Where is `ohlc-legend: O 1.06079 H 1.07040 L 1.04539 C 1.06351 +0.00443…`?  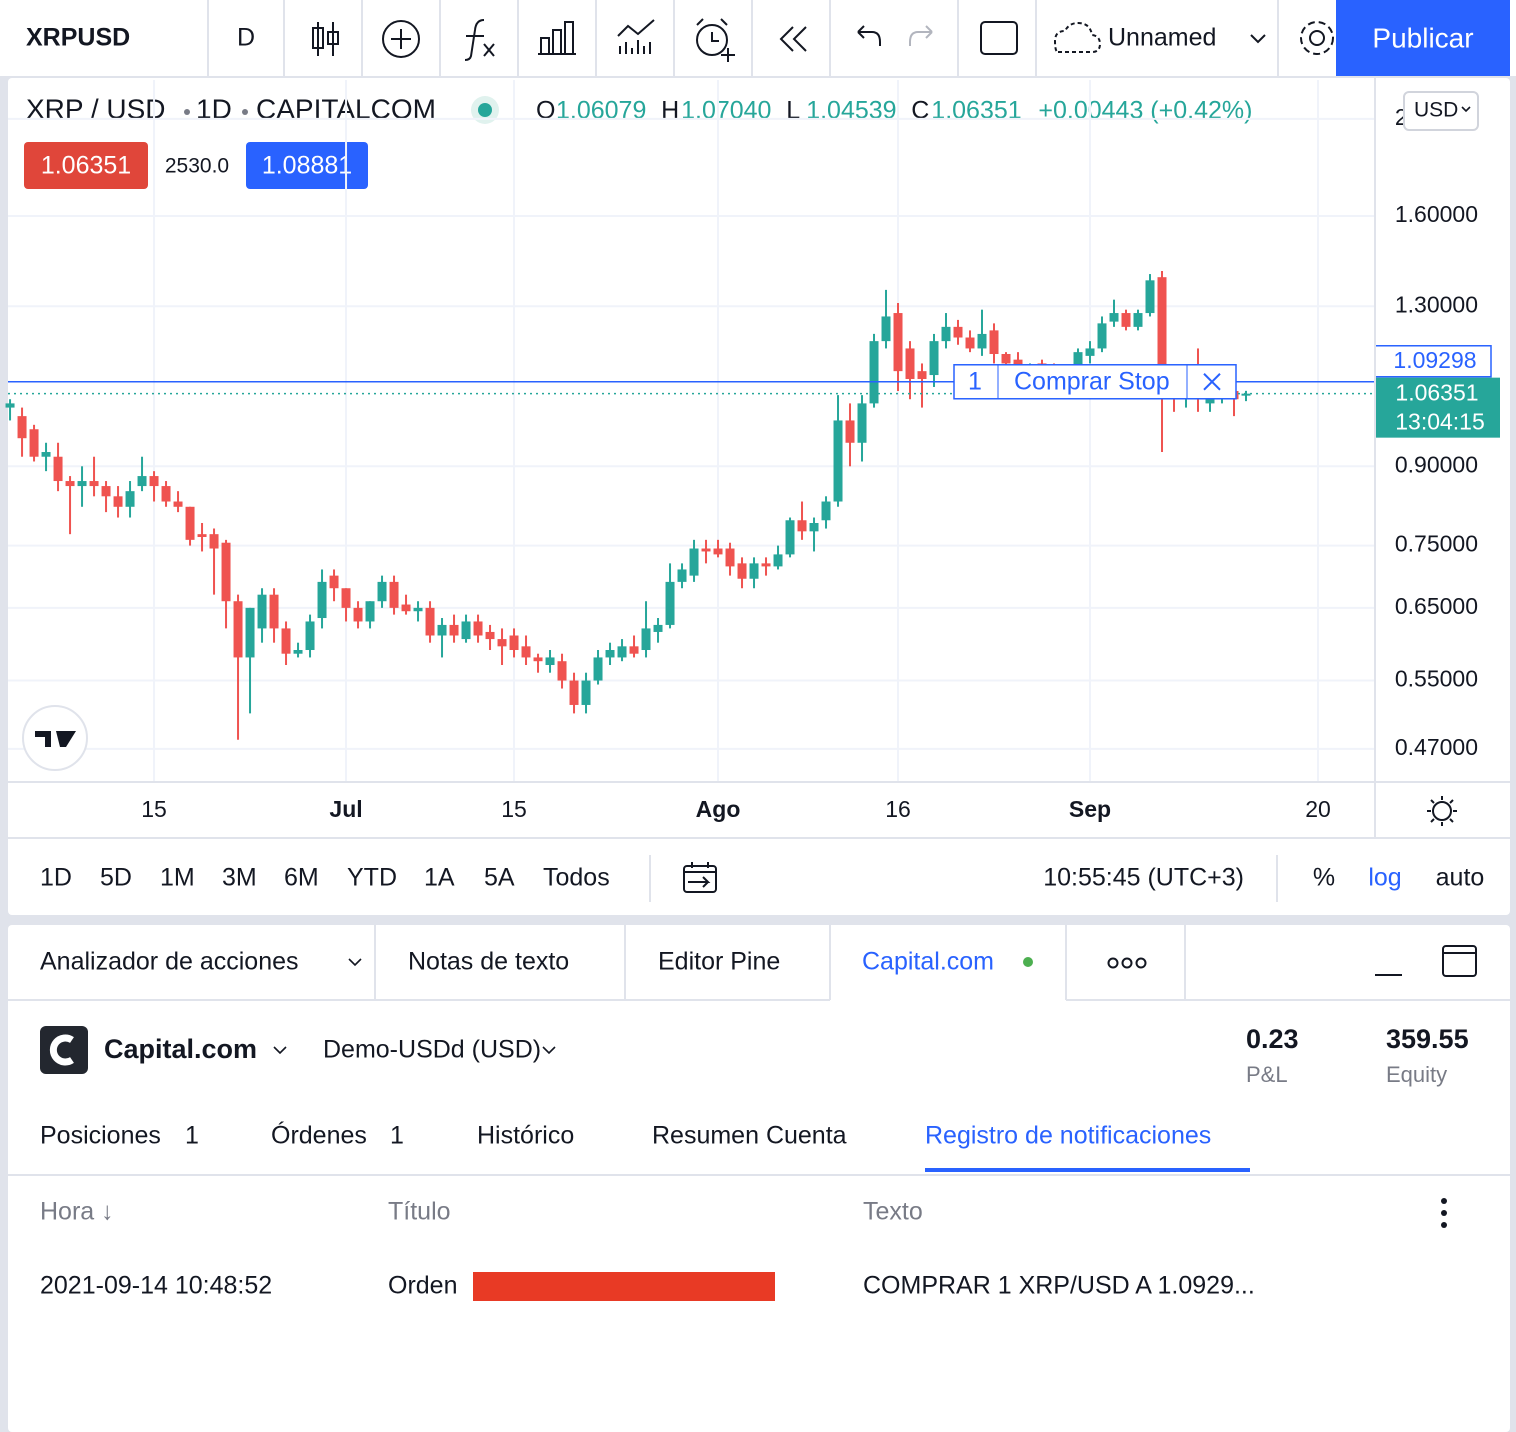 ohlc-legend: O 1.06079 H 1.07040 L 1.04539 C 1.06351 +0.00443… is located at coordinates (894, 111).